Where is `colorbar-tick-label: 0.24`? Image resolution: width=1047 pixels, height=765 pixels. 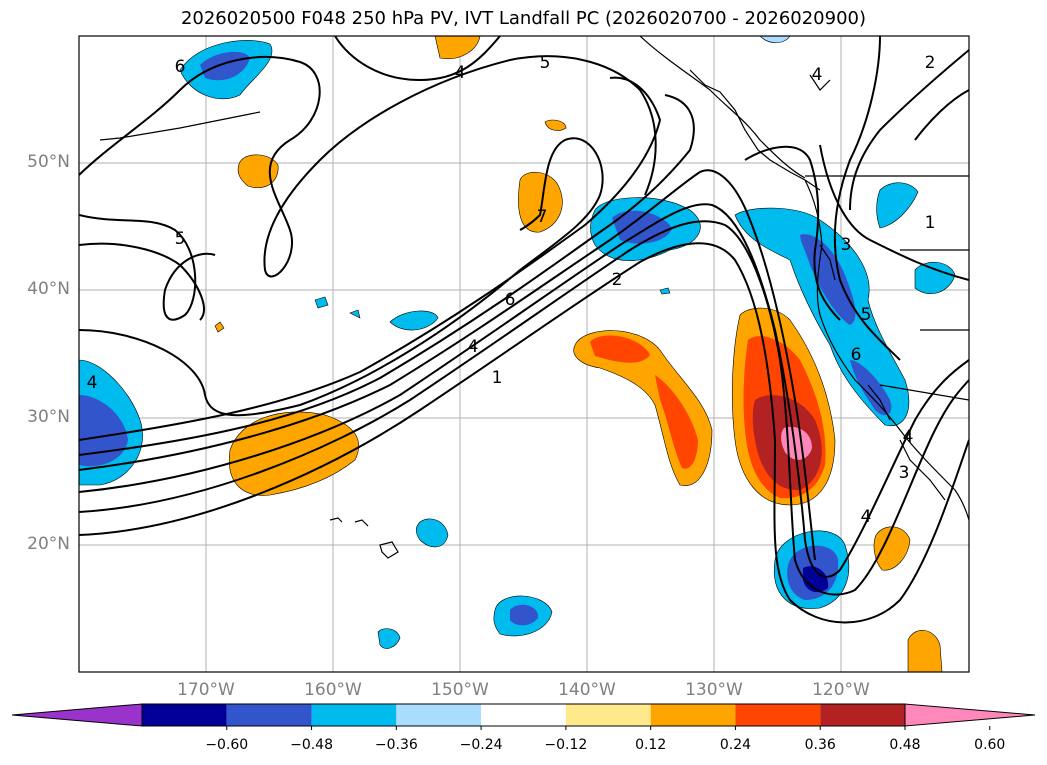 colorbar-tick-label: 0.24 is located at coordinates (735, 745).